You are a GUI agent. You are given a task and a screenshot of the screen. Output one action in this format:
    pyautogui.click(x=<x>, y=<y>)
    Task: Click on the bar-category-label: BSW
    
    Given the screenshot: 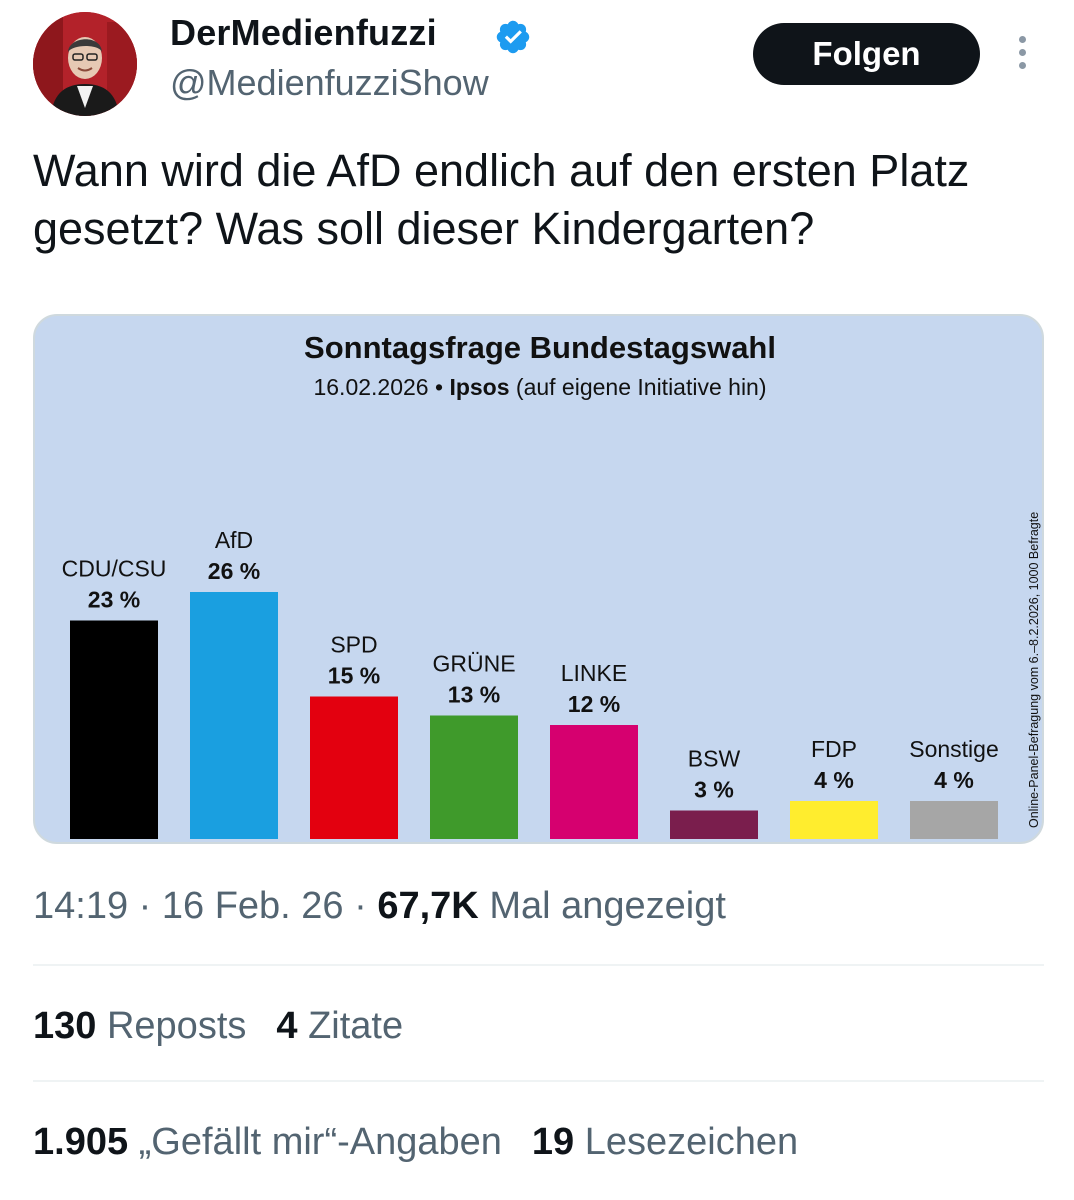 What is the action you would take?
    pyautogui.click(x=714, y=759)
    